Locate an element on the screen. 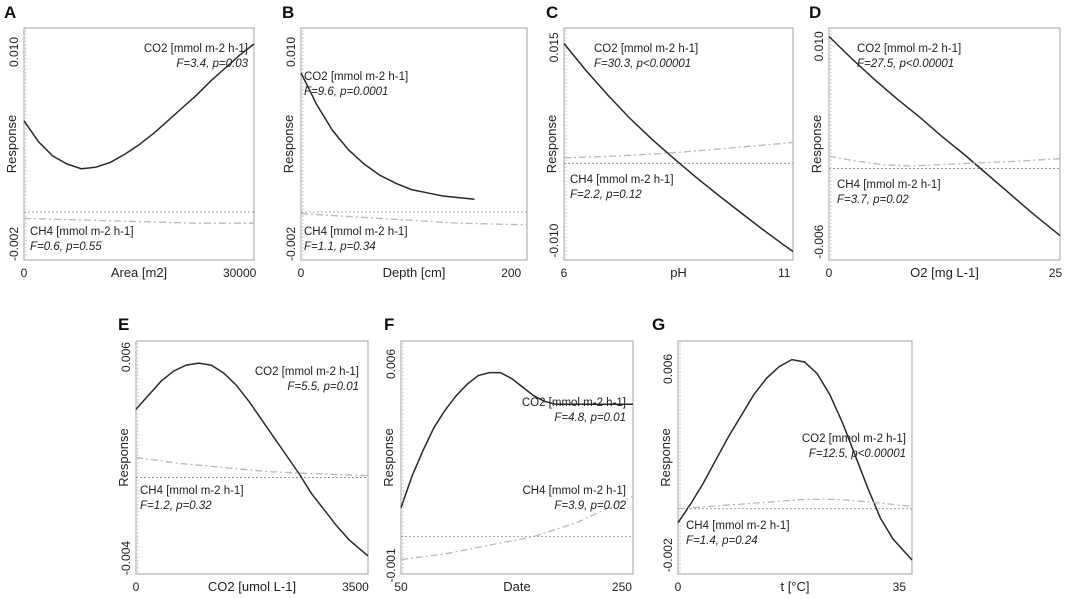  panel-f-ch4-name: CH4 [mmol m-2 h-1] is located at coordinates (574, 491).